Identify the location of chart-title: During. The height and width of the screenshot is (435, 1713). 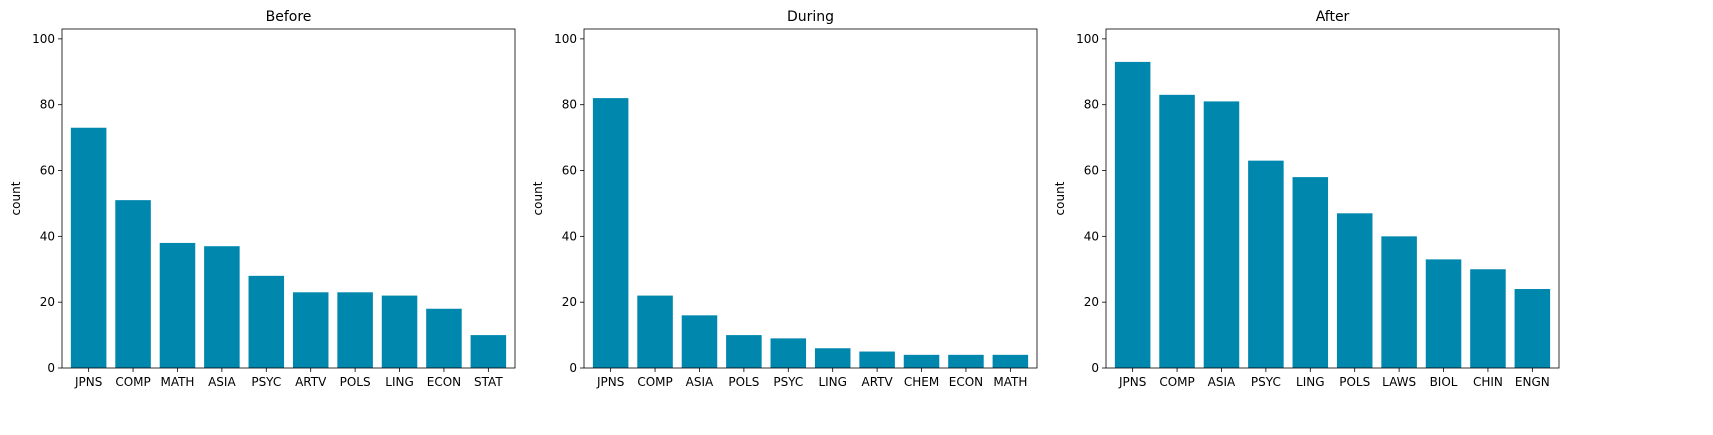
(810, 17).